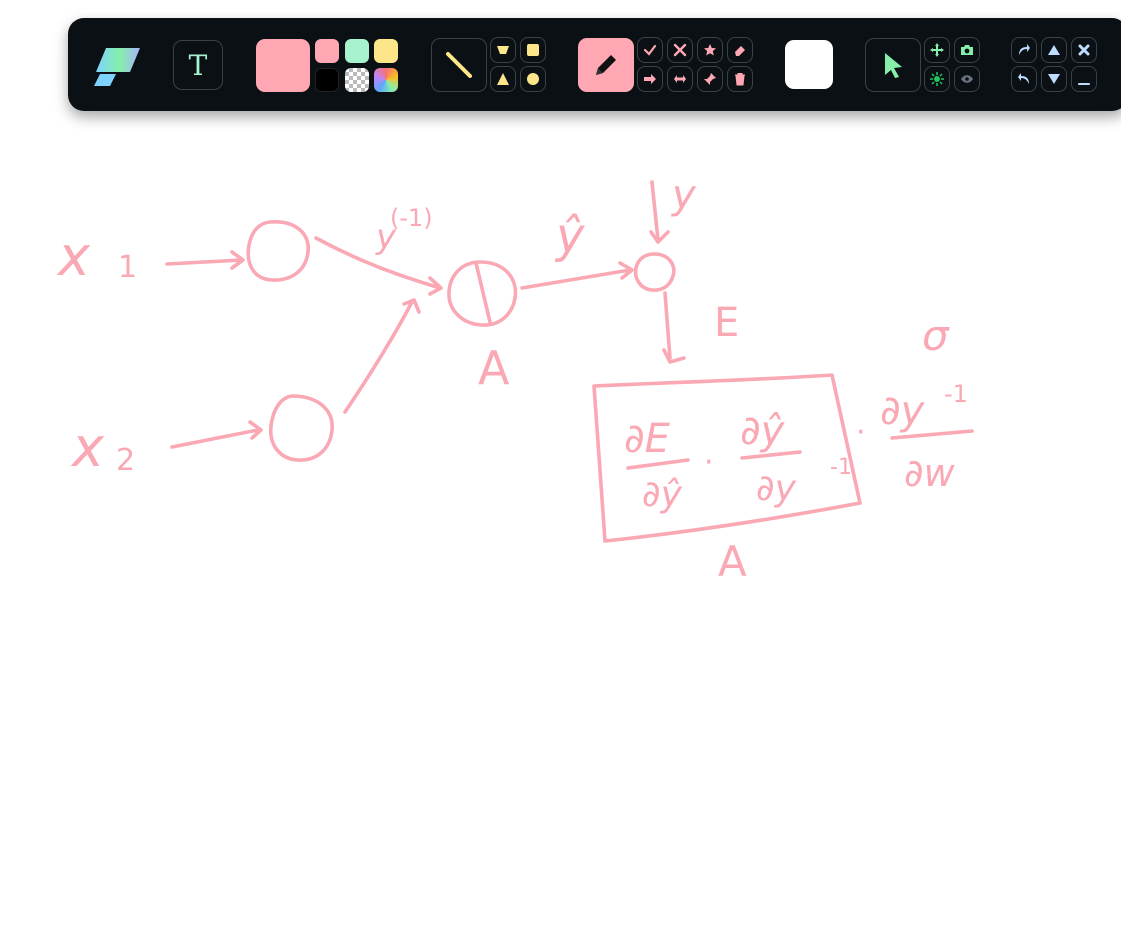  I want to click on input-x2-label: x 2, so click(102, 447).